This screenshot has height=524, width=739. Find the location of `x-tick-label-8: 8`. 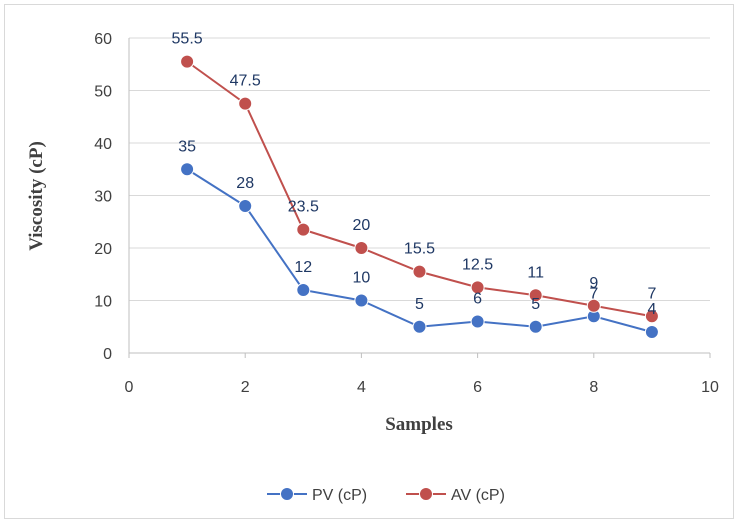

x-tick-label-8: 8 is located at coordinates (593, 387).